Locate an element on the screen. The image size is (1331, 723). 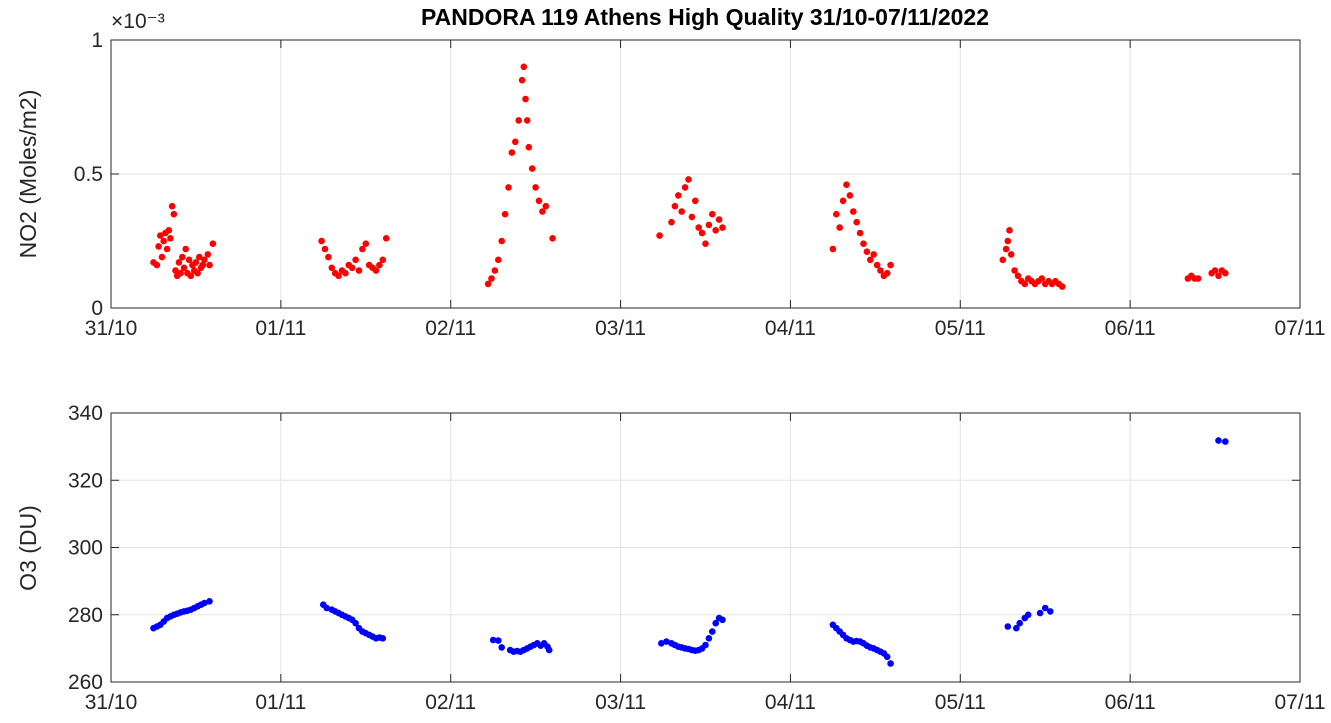
o3-x-tick-label: 06/11 is located at coordinates (1130, 702).